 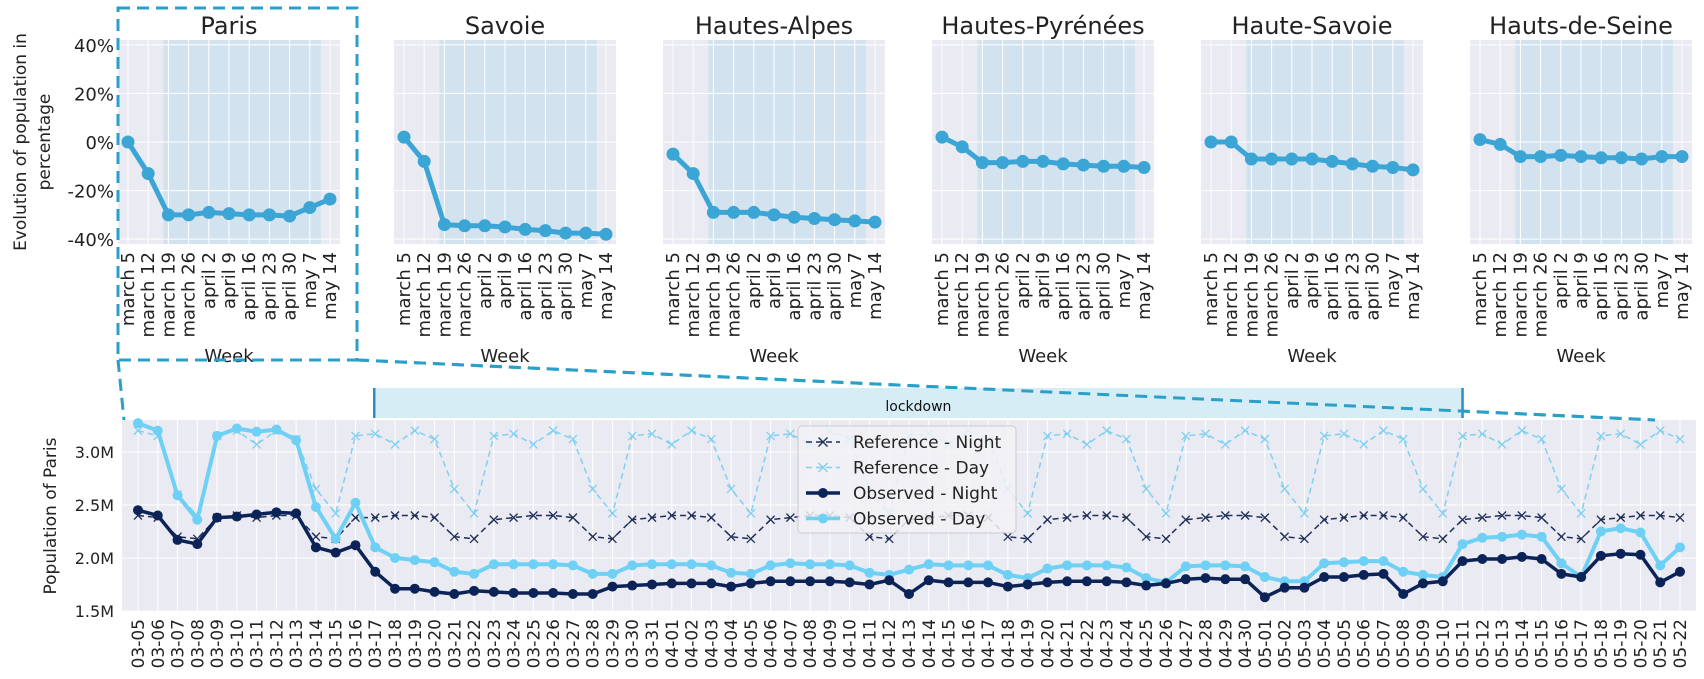 What do you see at coordinates (1147, 643) in the screenshot?
I see `date-tick-label: 04-25` at bounding box center [1147, 643].